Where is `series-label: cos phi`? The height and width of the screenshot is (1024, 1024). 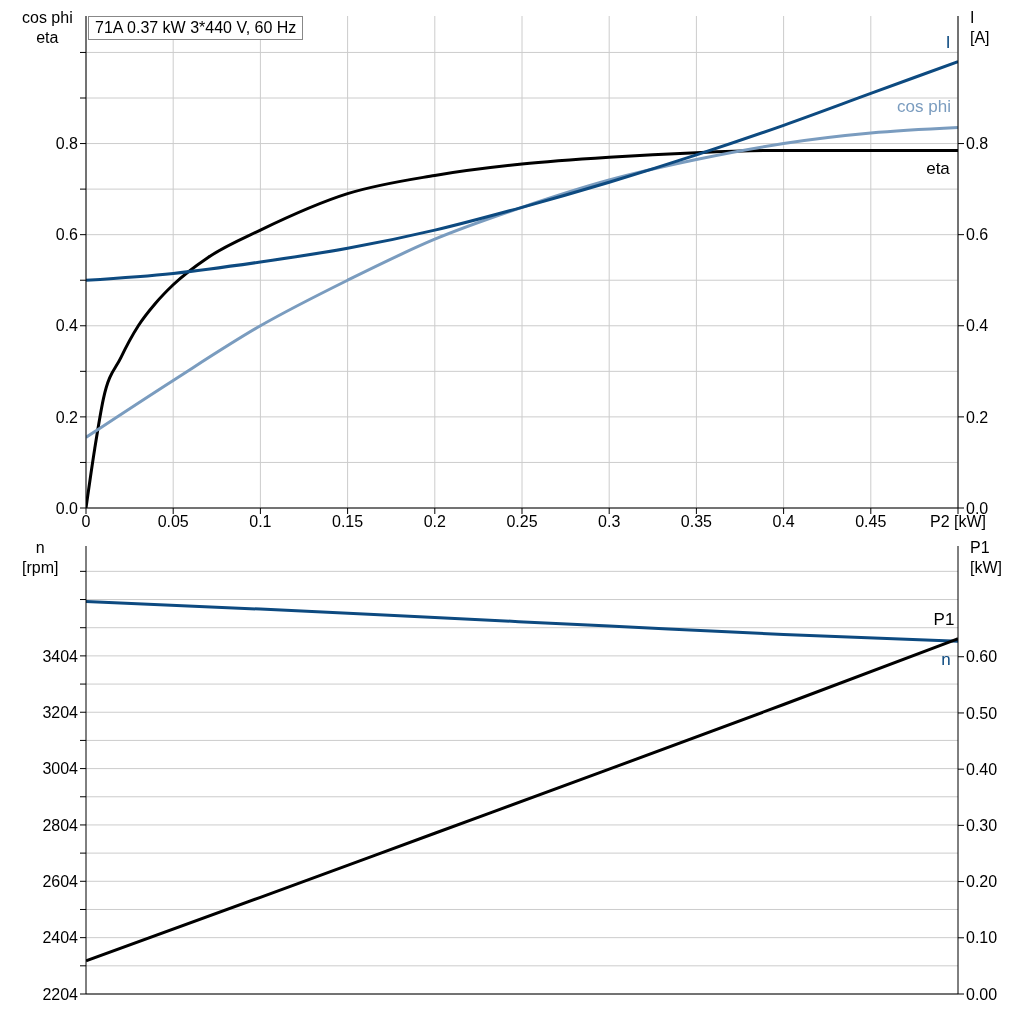 series-label: cos phi is located at coordinates (924, 106).